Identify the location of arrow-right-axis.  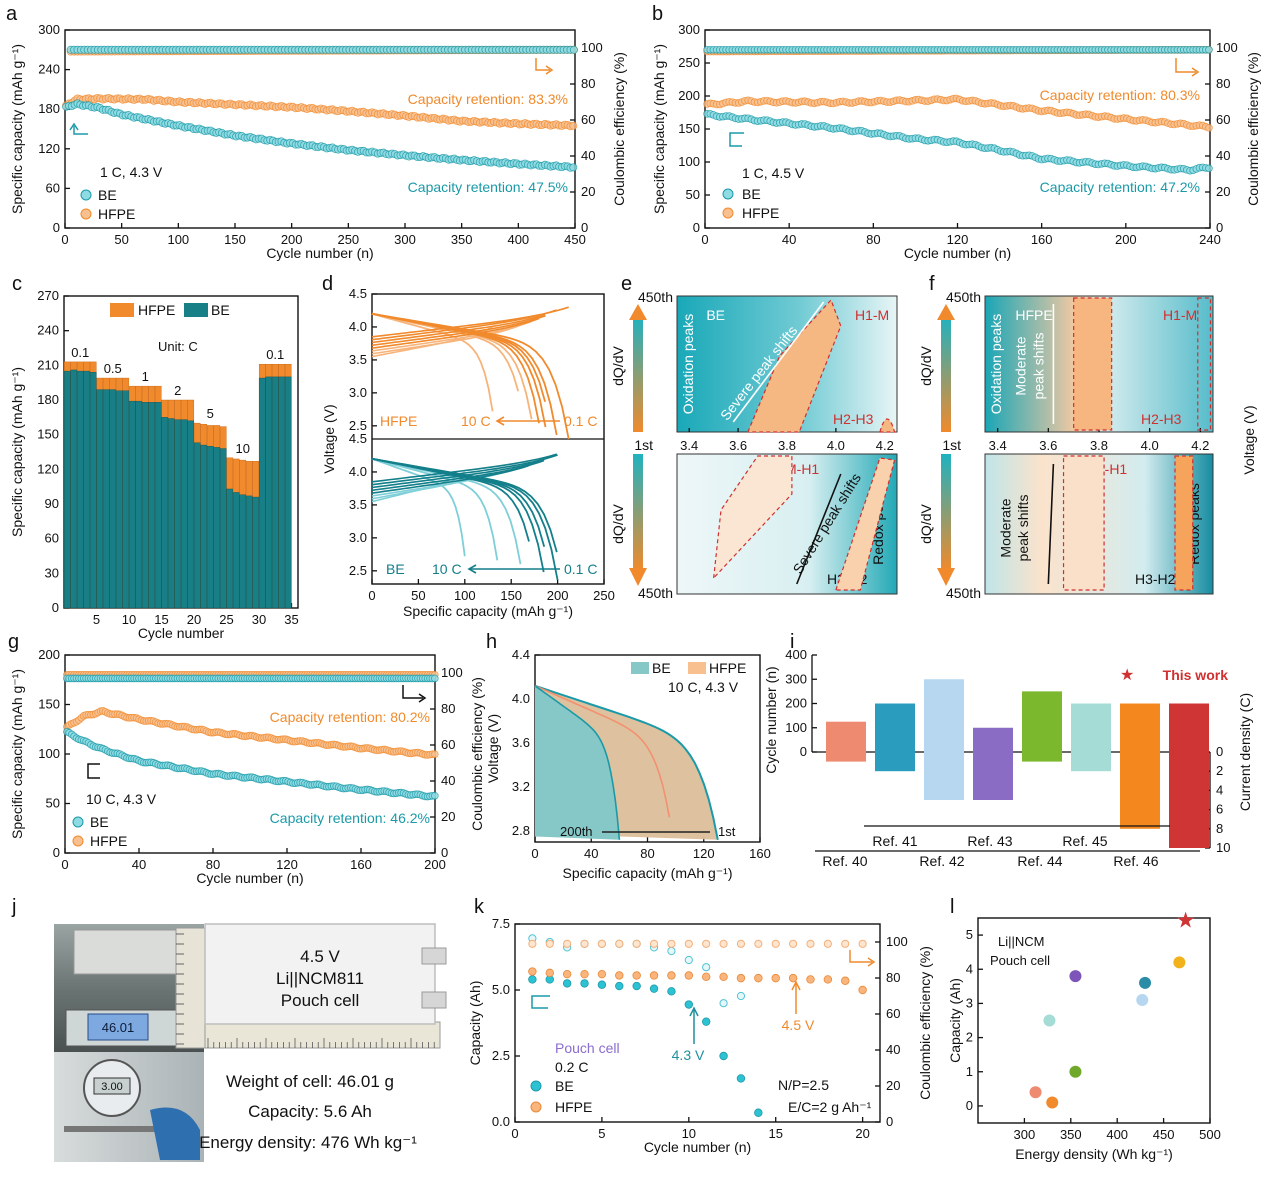
(1185, 65).